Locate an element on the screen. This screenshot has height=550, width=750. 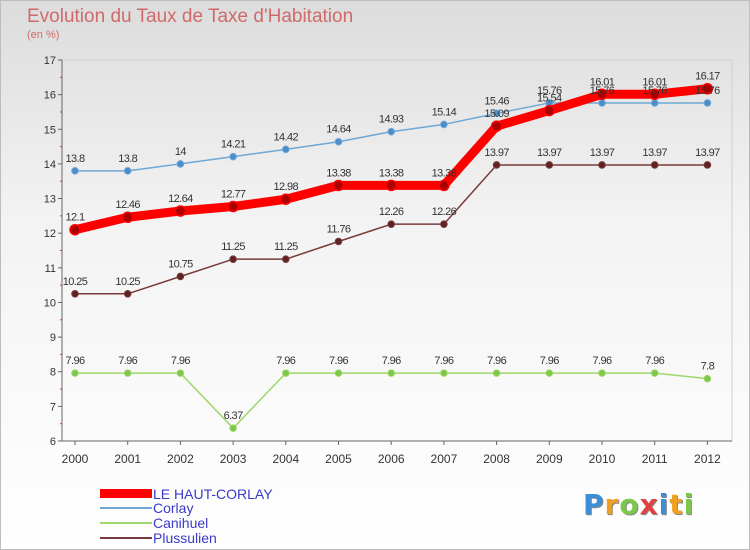
data-label-plussulien: 11.76 is located at coordinates (339, 229).